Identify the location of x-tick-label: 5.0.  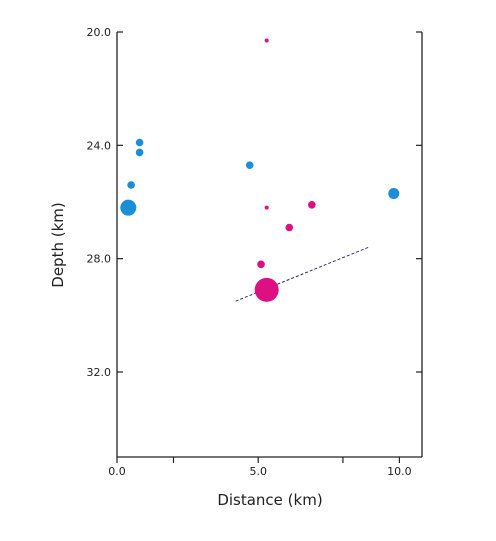
(258, 471).